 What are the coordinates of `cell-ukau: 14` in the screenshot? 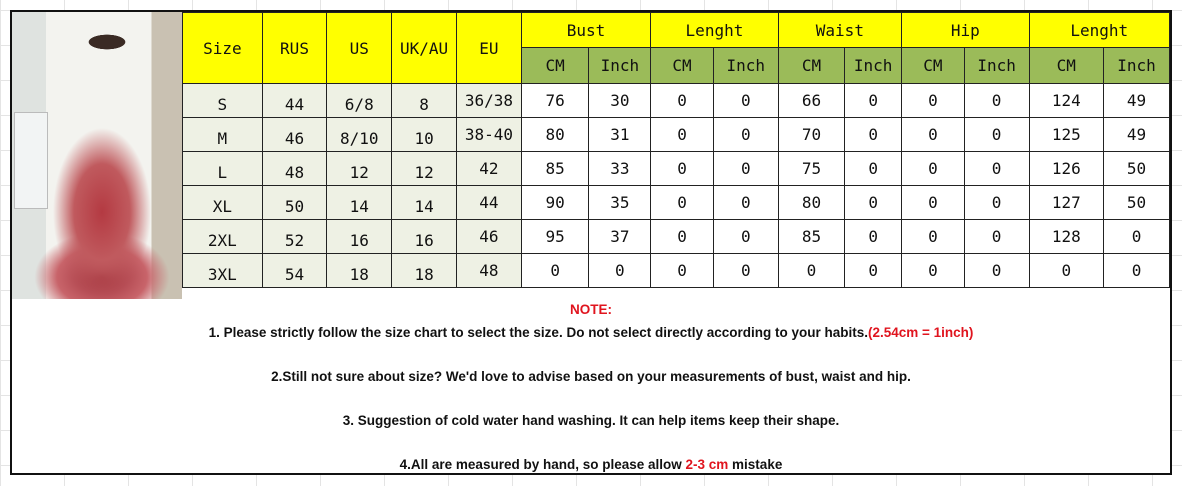 It's located at (424, 202).